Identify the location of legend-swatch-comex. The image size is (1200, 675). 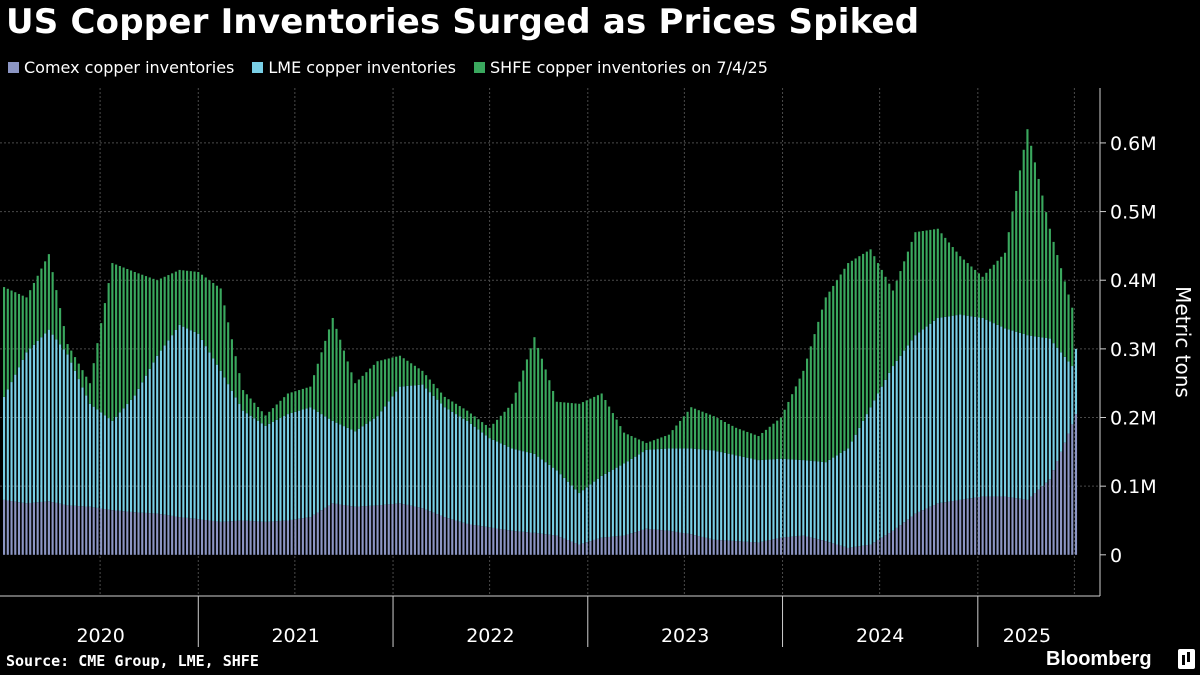
(13, 67).